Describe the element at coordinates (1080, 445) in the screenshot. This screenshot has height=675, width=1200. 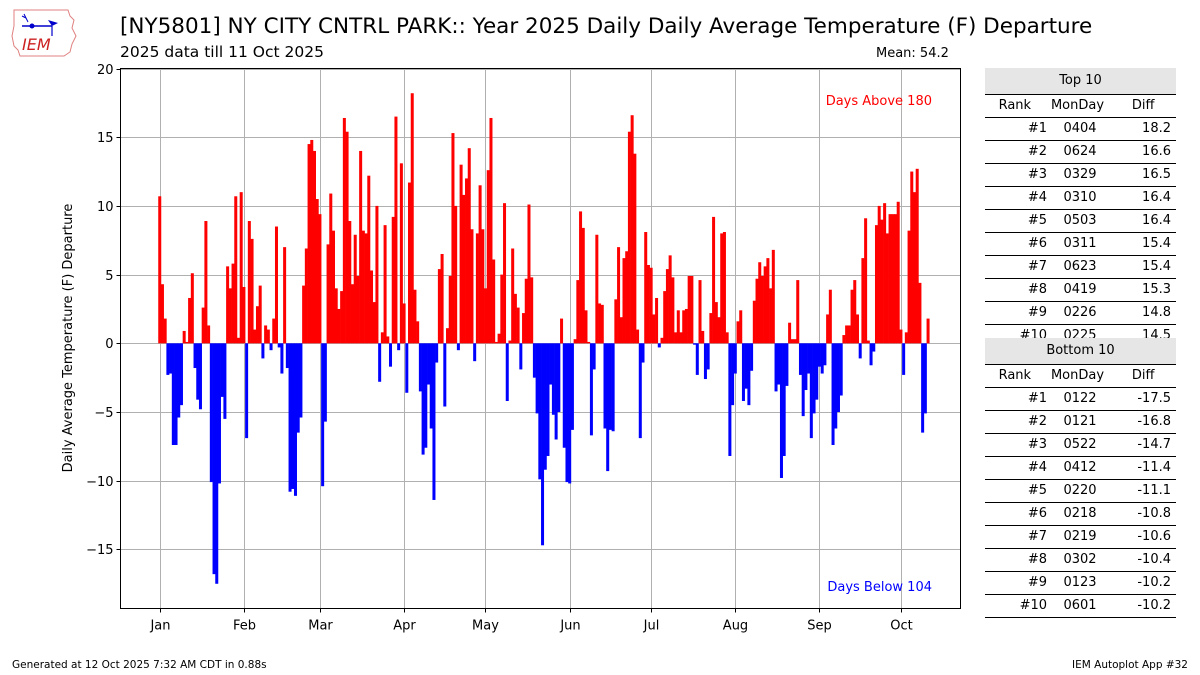
I see `table-row: #3 0522 -14.7` at that location.